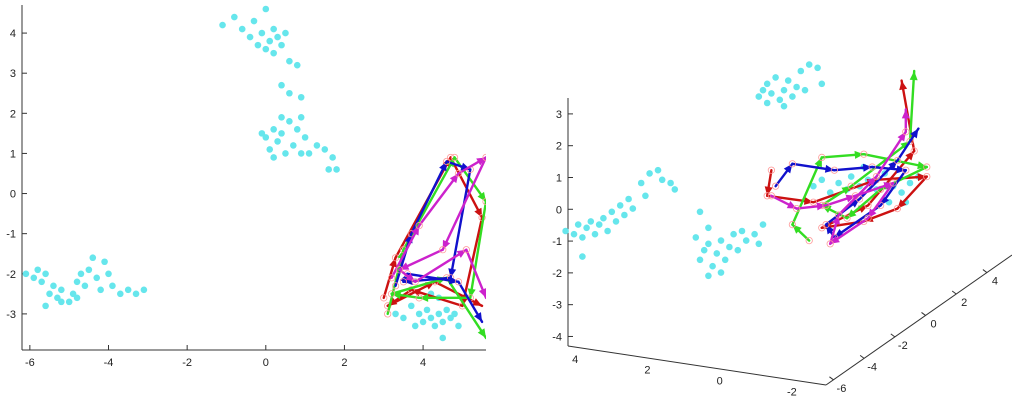 Image resolution: width=1012 pixels, height=399 pixels. What do you see at coordinates (792, 393) in the screenshot?
I see `x-tick-label: -2` at bounding box center [792, 393].